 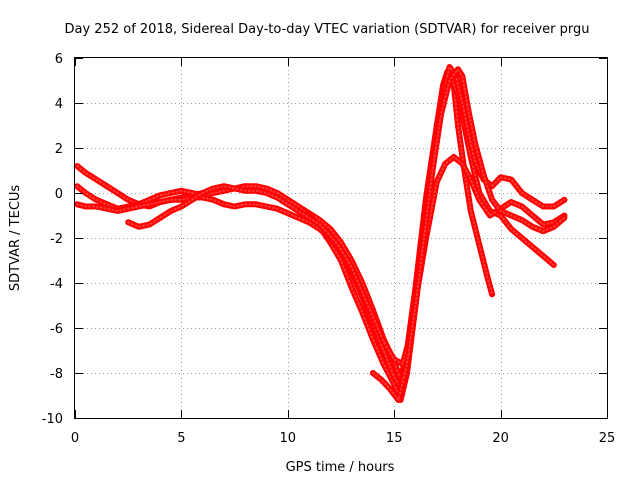 I want to click on x-axis-label: GPS time / hours, so click(x=340, y=467).